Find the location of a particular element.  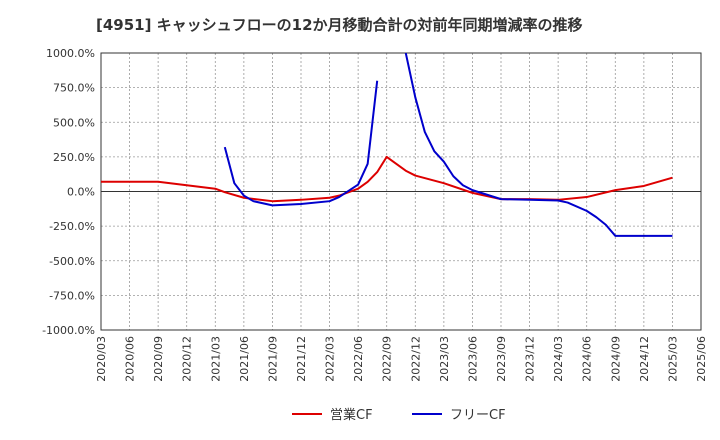

y-tick-label: 250.0% is located at coordinates (74, 157).